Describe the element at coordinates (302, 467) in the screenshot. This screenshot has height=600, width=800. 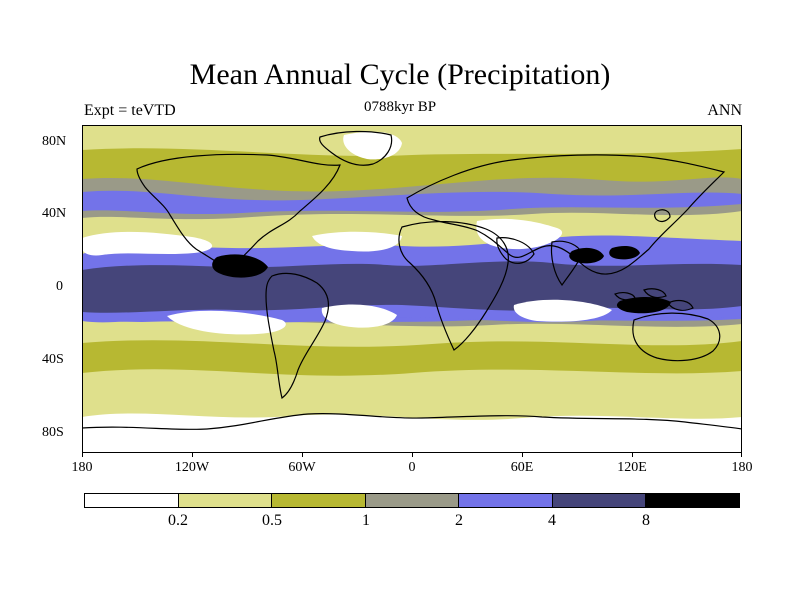
I see `x-label-60w: 60W` at that location.